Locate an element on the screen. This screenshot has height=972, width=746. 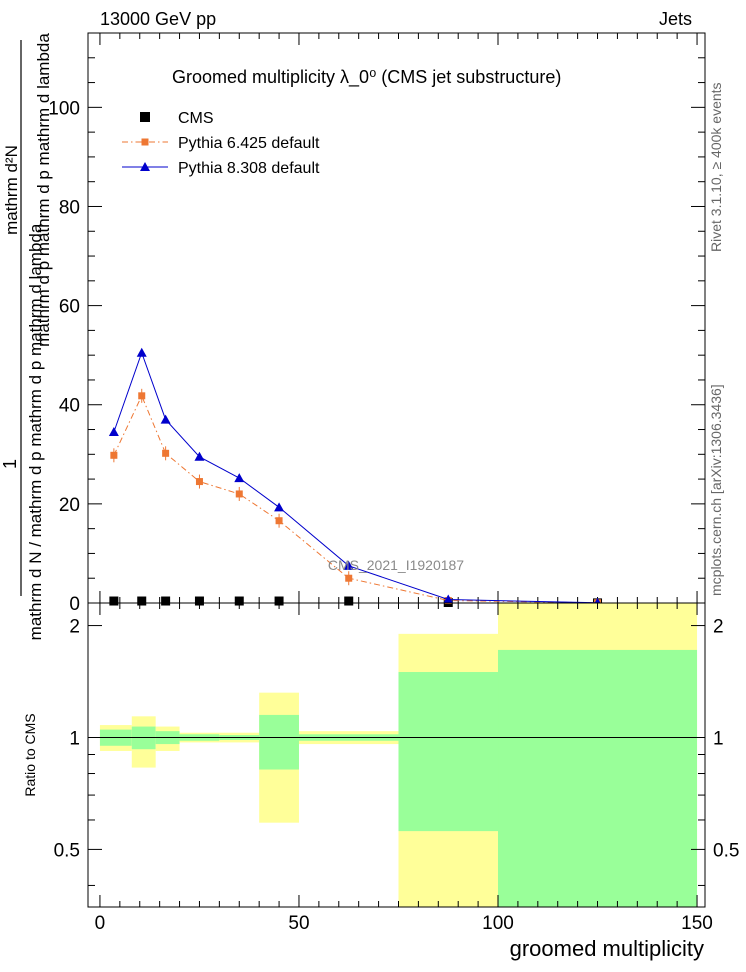
legend-label-2: Pythia 8.308 default is located at coordinates (249, 168).